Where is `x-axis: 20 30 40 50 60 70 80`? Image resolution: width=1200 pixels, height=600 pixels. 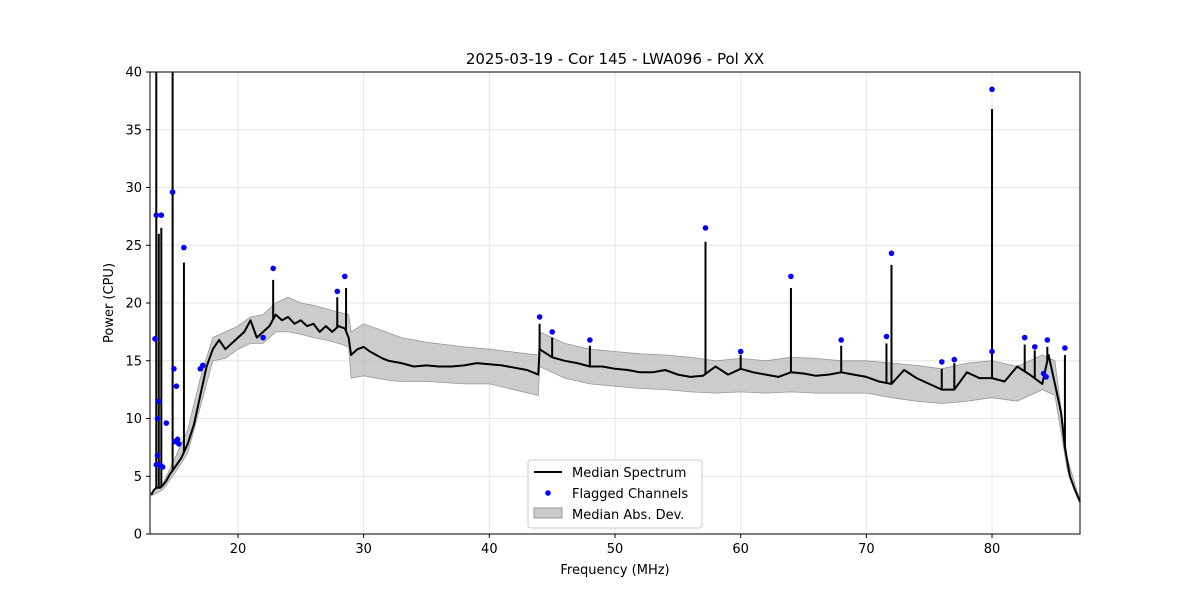
x-axis: 20 30 40 50 60 70 80 is located at coordinates (615, 545).